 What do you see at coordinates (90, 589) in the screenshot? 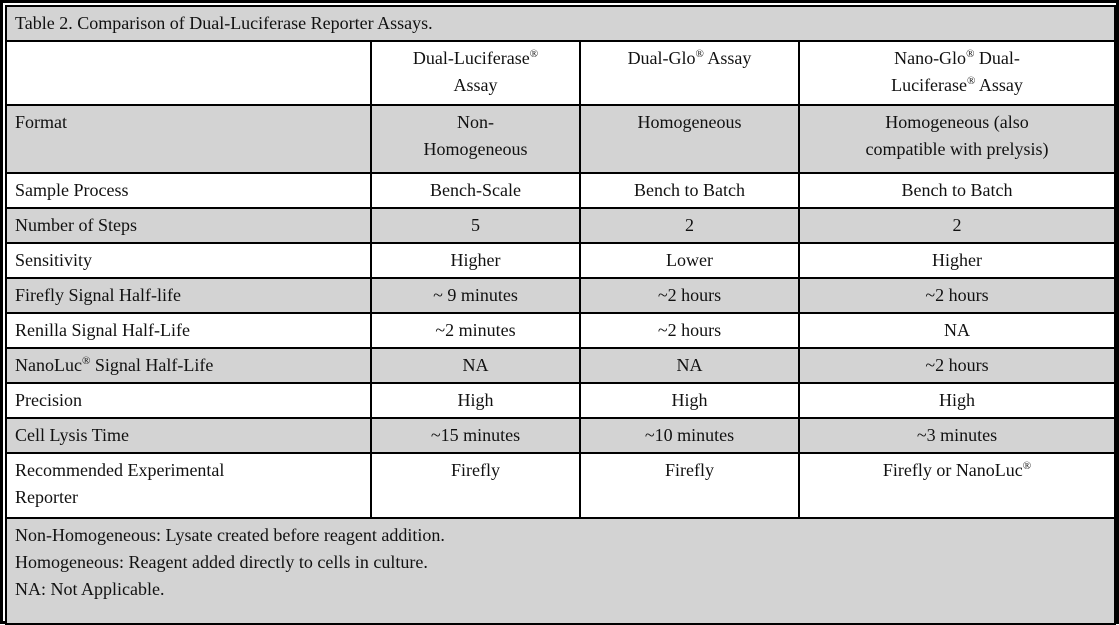
I see `footnote-na: NA: Not Applicable.` at bounding box center [90, 589].